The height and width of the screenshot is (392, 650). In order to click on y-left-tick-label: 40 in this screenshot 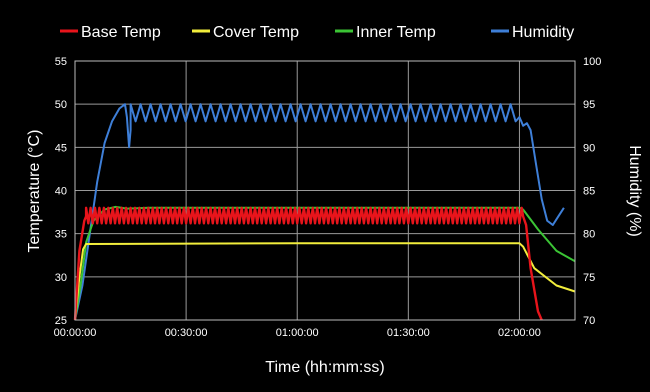, I will do `click(61, 192)`.